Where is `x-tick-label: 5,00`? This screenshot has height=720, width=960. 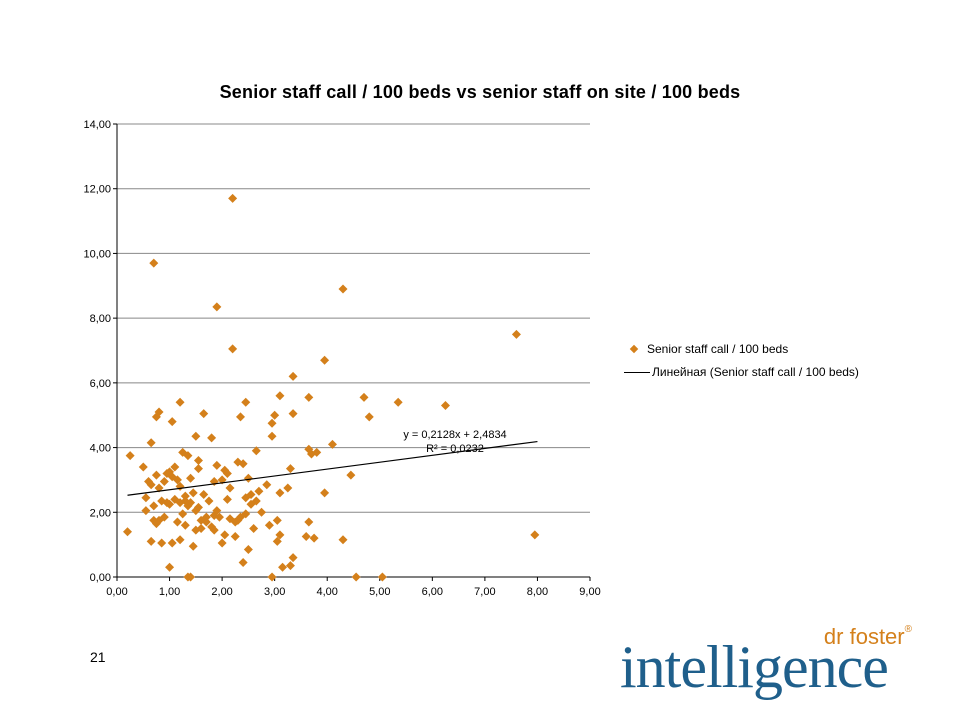 x-tick-label: 5,00 is located at coordinates (379, 592).